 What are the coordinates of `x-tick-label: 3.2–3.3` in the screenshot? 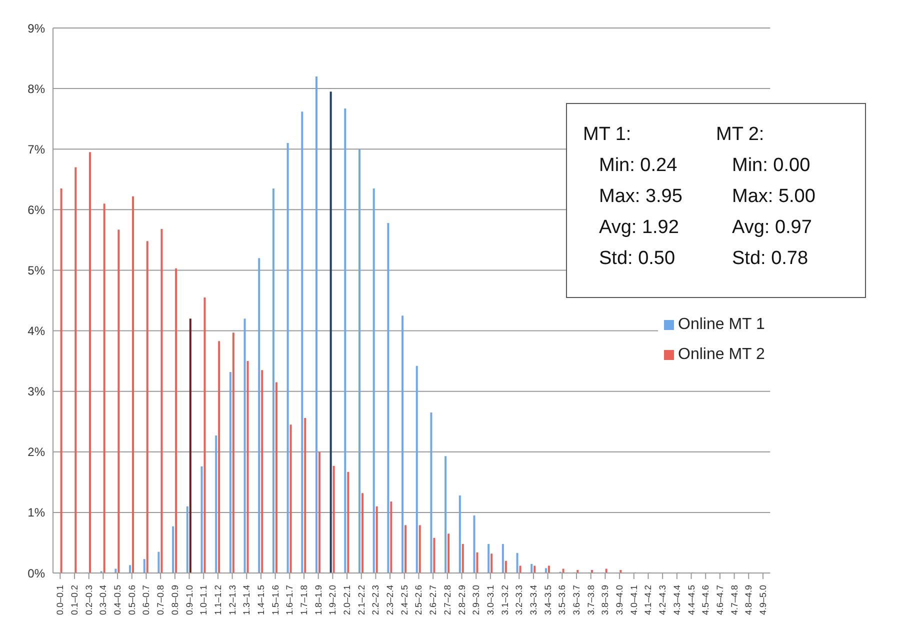 It's located at (519, 600).